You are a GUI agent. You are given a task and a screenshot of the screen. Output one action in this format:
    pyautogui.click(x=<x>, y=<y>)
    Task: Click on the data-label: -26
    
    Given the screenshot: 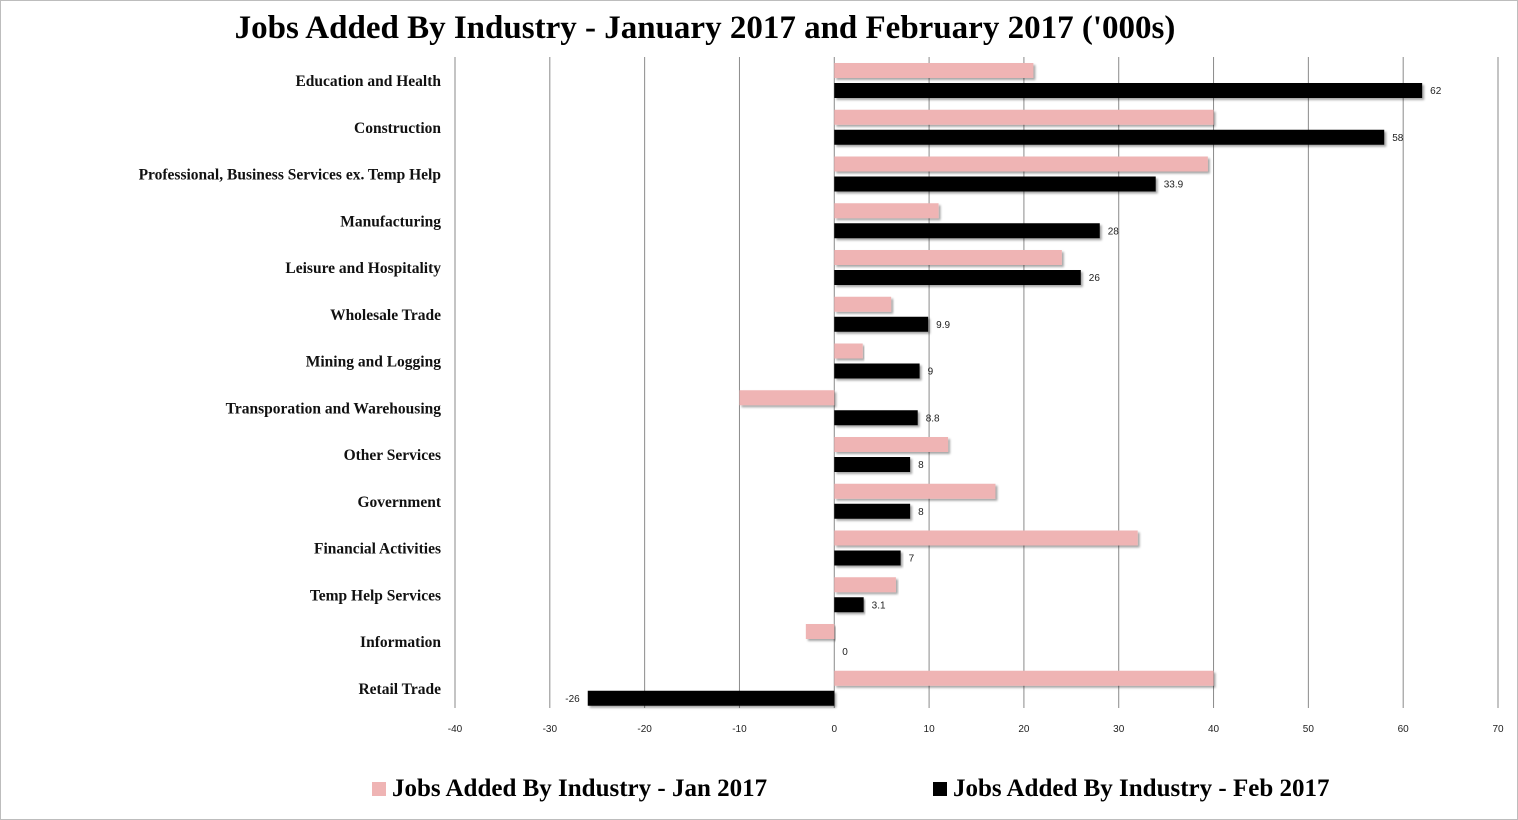 What is the action you would take?
    pyautogui.click(x=572, y=699)
    